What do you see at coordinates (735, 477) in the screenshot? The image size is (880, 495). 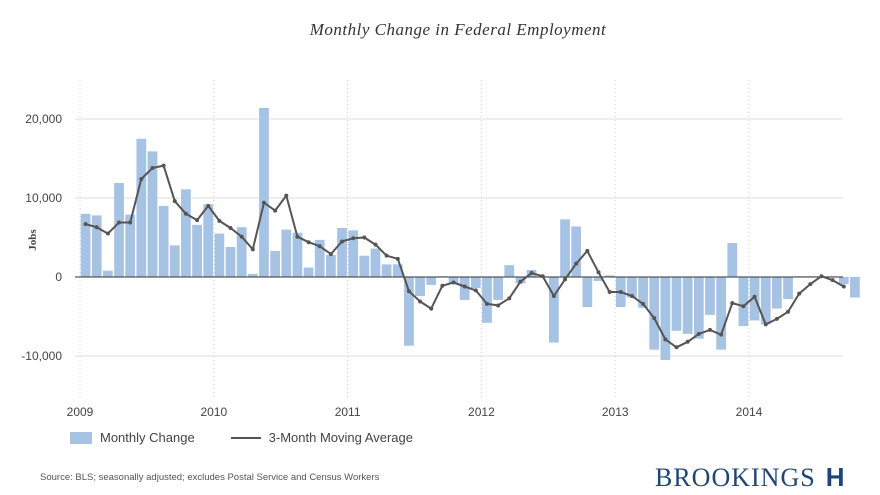 I see `brand-name: BROOKINGS` at bounding box center [735, 477].